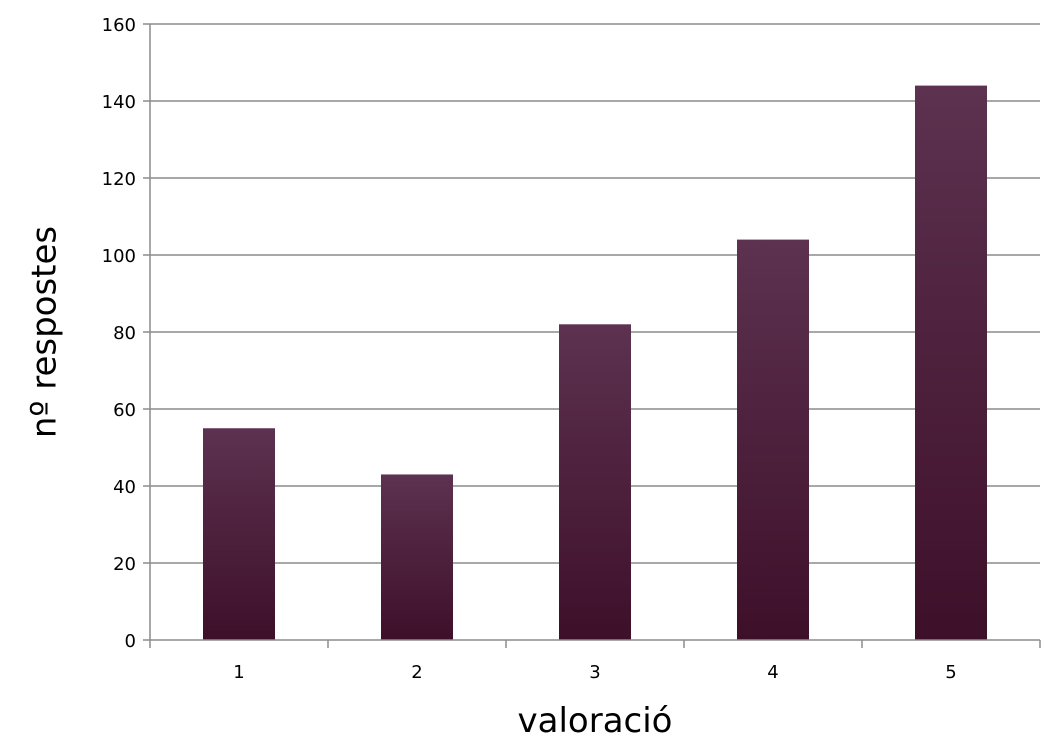  I want to click on y-tick-label: 0, so click(130, 641).